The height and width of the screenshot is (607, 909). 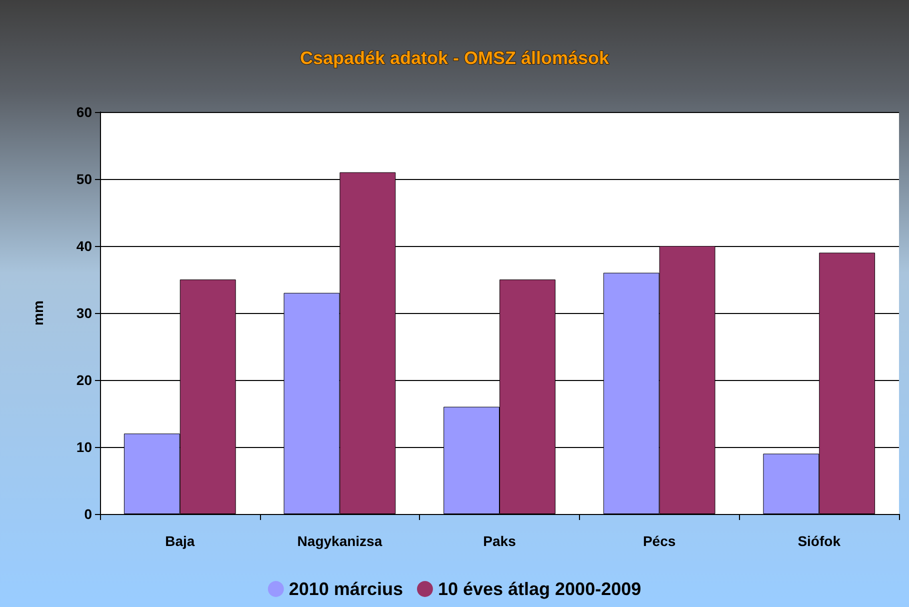 What do you see at coordinates (499, 541) in the screenshot?
I see `x-tick-label: Paks` at bounding box center [499, 541].